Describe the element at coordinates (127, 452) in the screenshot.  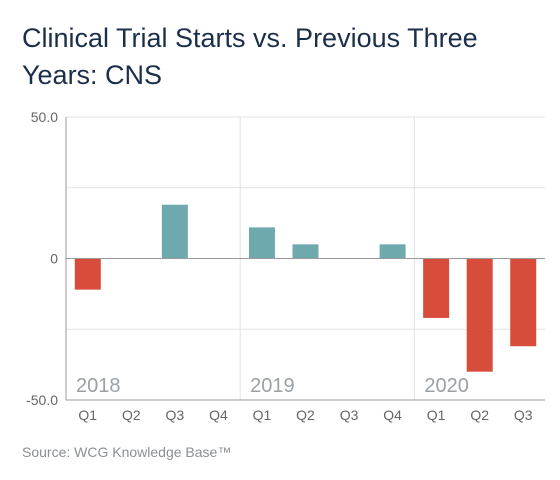
I see `source-note: Source: WCG Knowledge Base™` at that location.